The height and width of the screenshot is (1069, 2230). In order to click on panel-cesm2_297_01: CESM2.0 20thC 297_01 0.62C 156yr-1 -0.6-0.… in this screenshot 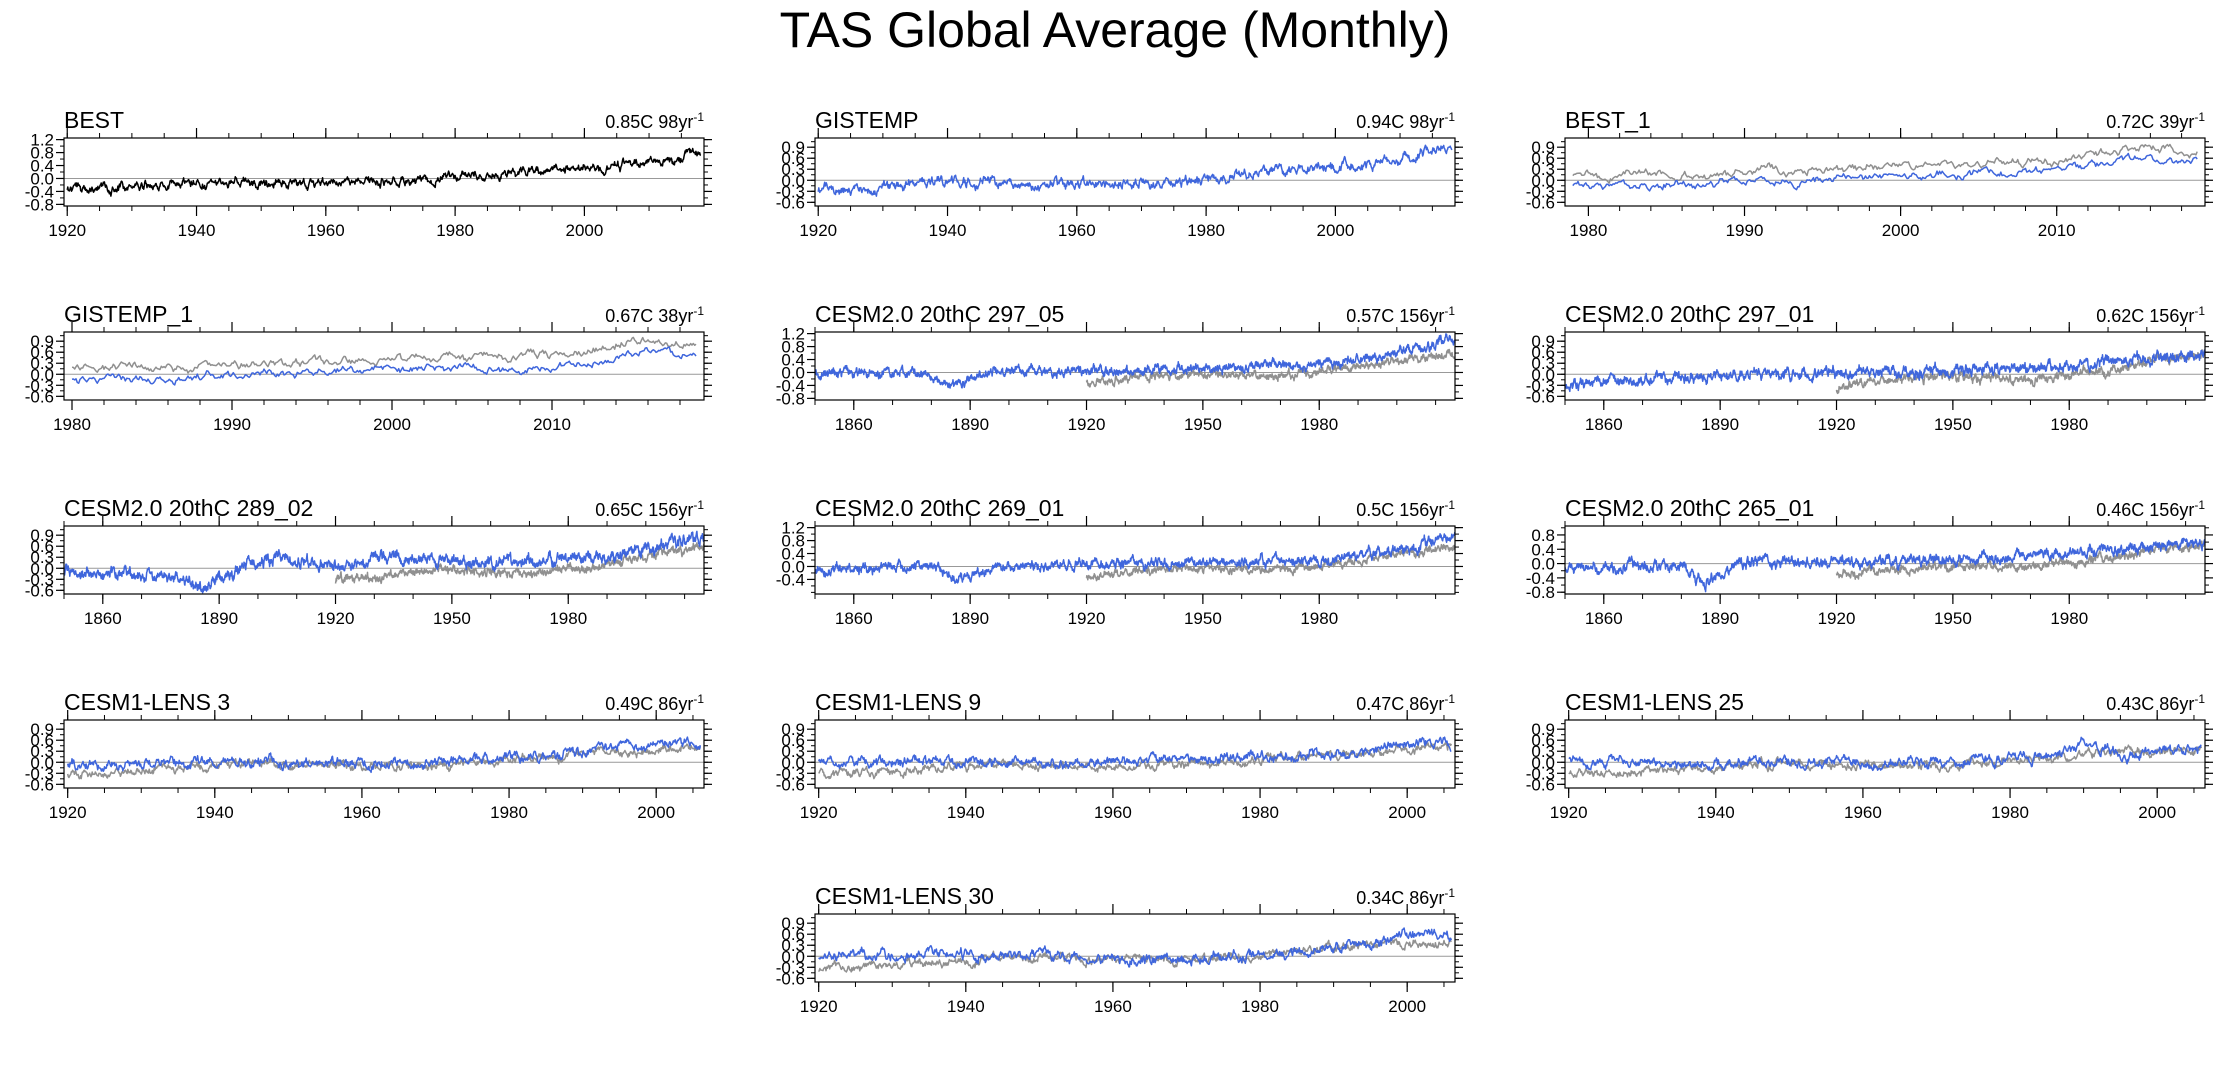, I will do `click(1869, 367)`.